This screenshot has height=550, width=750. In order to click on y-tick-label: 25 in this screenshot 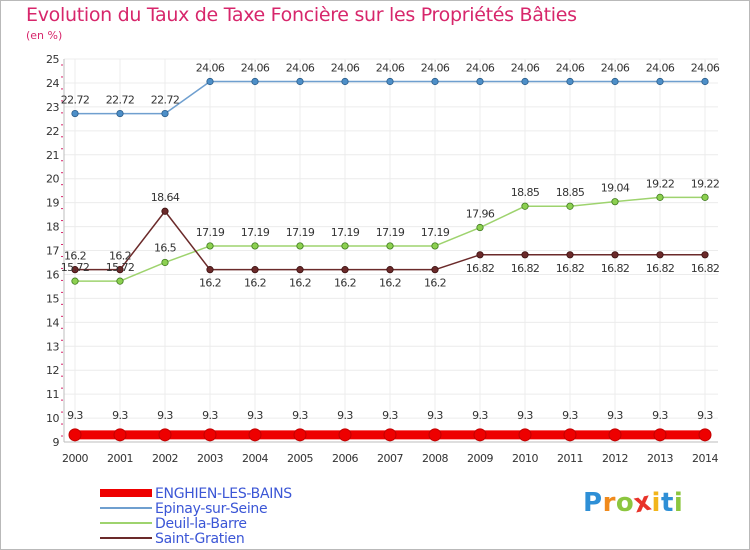, I will do `click(52, 59)`.